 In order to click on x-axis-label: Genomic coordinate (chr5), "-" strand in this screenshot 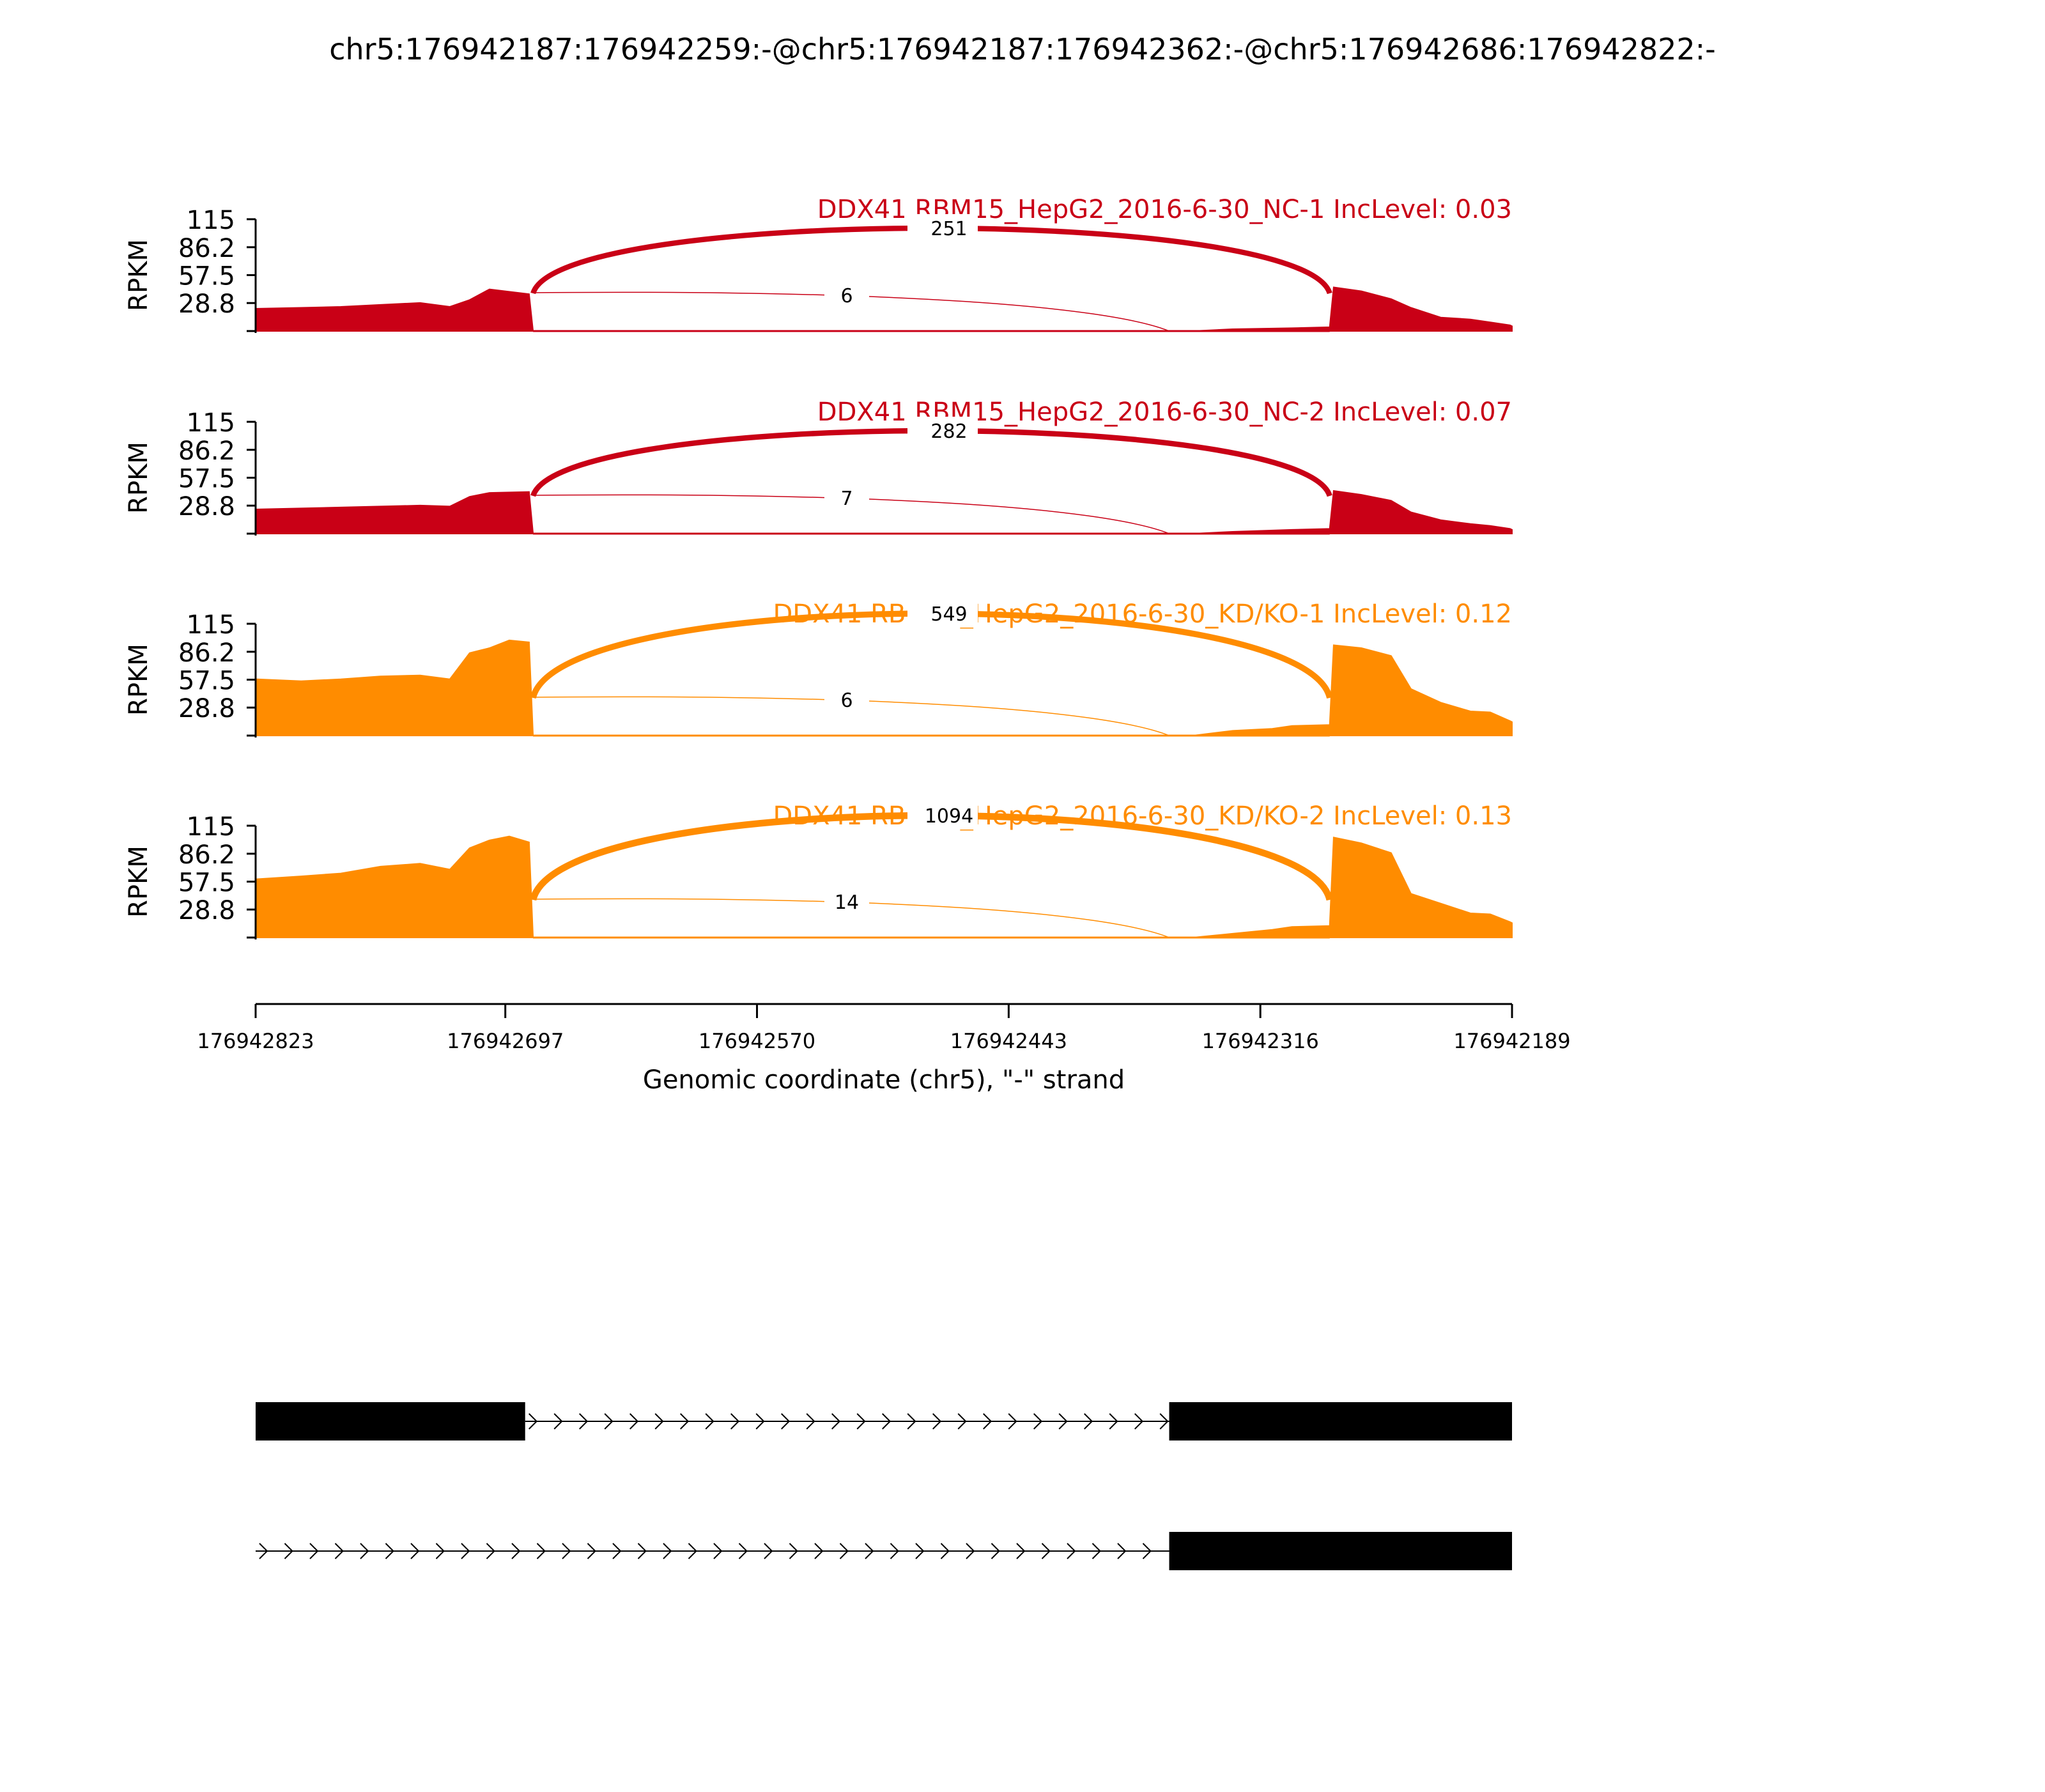, I will do `click(884, 1080)`.